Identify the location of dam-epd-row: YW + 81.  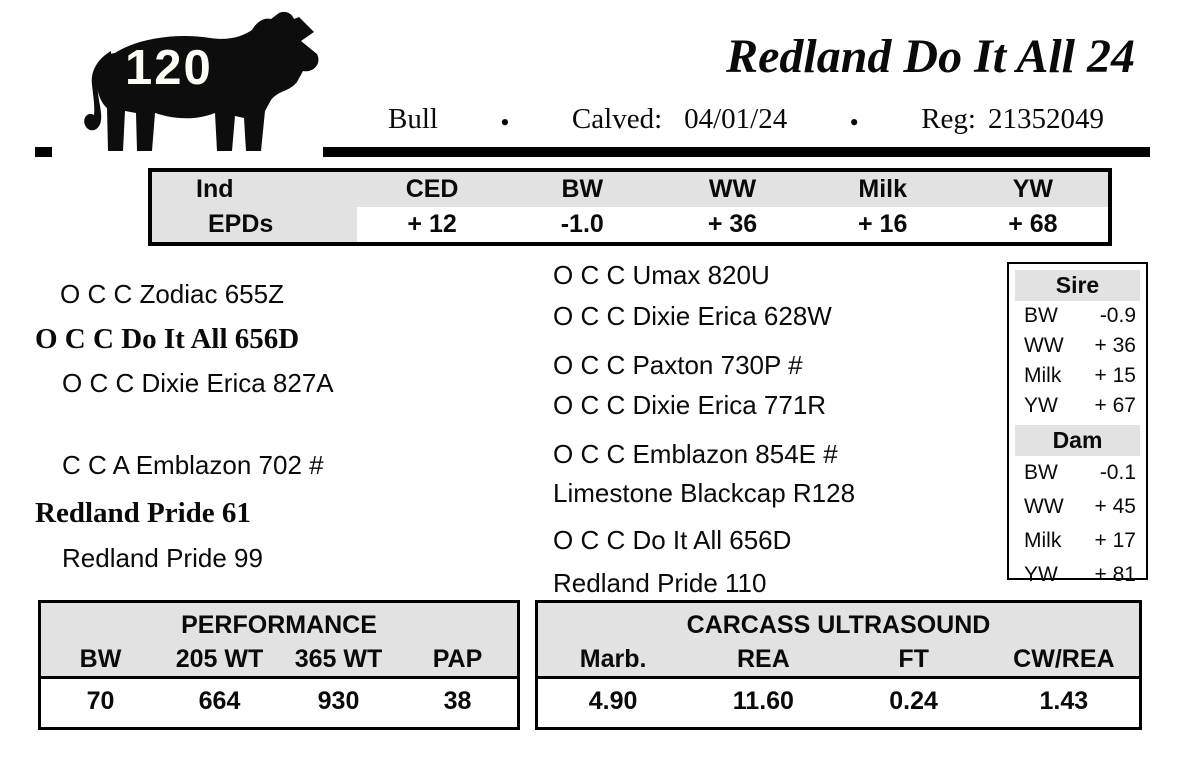
(1077, 575).